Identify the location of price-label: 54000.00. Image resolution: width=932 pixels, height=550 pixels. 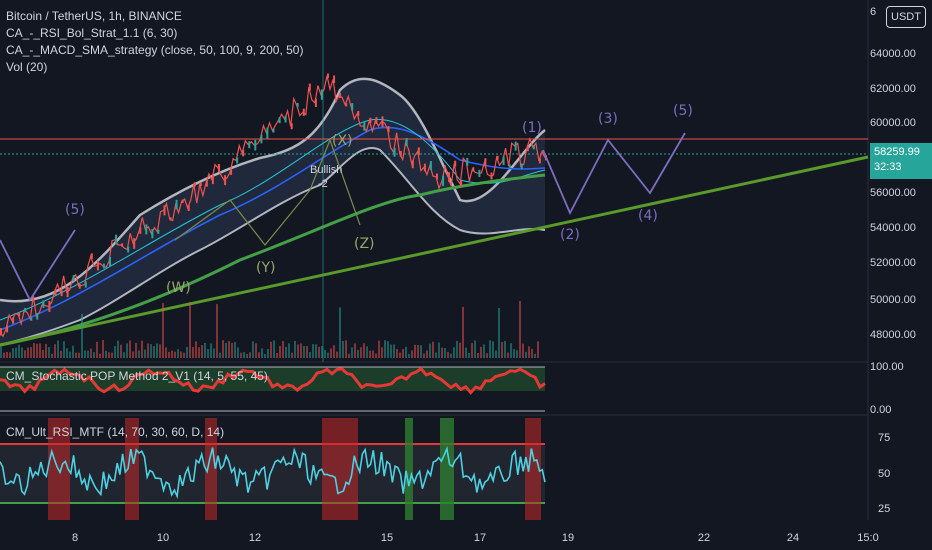
(893, 228).